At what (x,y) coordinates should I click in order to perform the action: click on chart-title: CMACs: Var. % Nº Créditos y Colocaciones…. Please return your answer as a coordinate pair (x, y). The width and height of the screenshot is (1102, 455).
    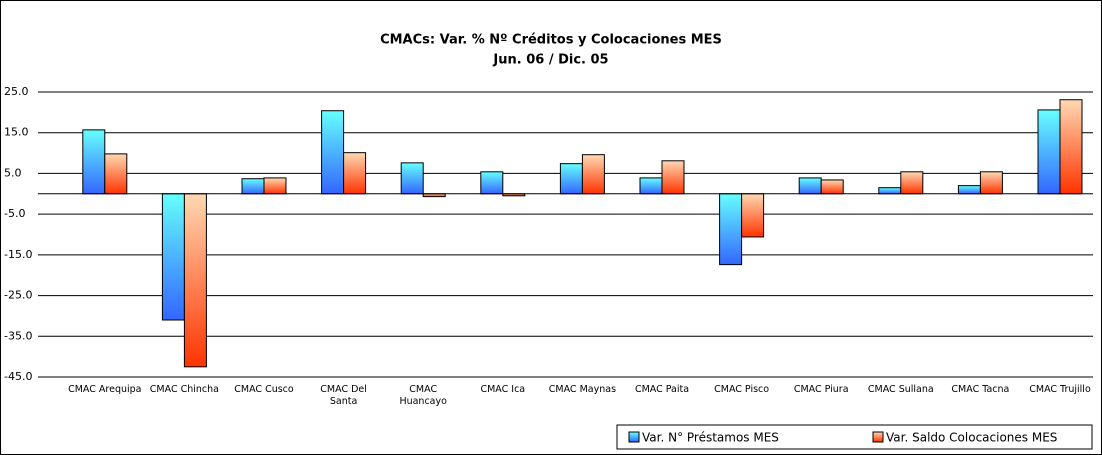
    Looking at the image, I should click on (551, 40).